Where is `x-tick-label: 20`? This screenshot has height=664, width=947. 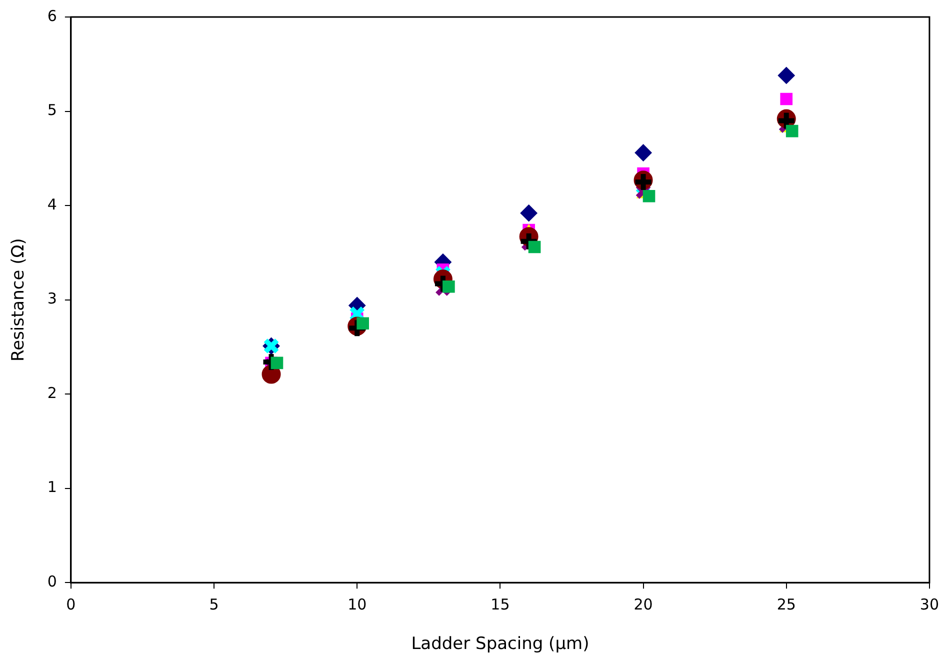 x-tick-label: 20 is located at coordinates (643, 604).